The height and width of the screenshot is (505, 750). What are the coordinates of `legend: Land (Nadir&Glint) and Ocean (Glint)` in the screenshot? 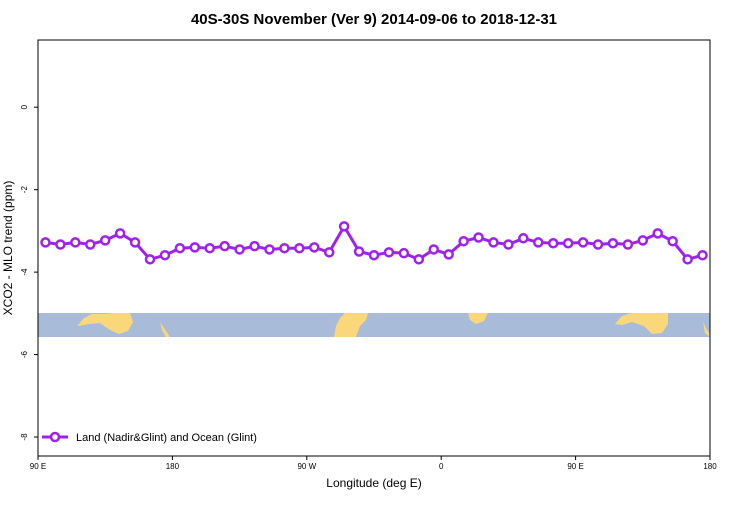 It's located at (149, 437).